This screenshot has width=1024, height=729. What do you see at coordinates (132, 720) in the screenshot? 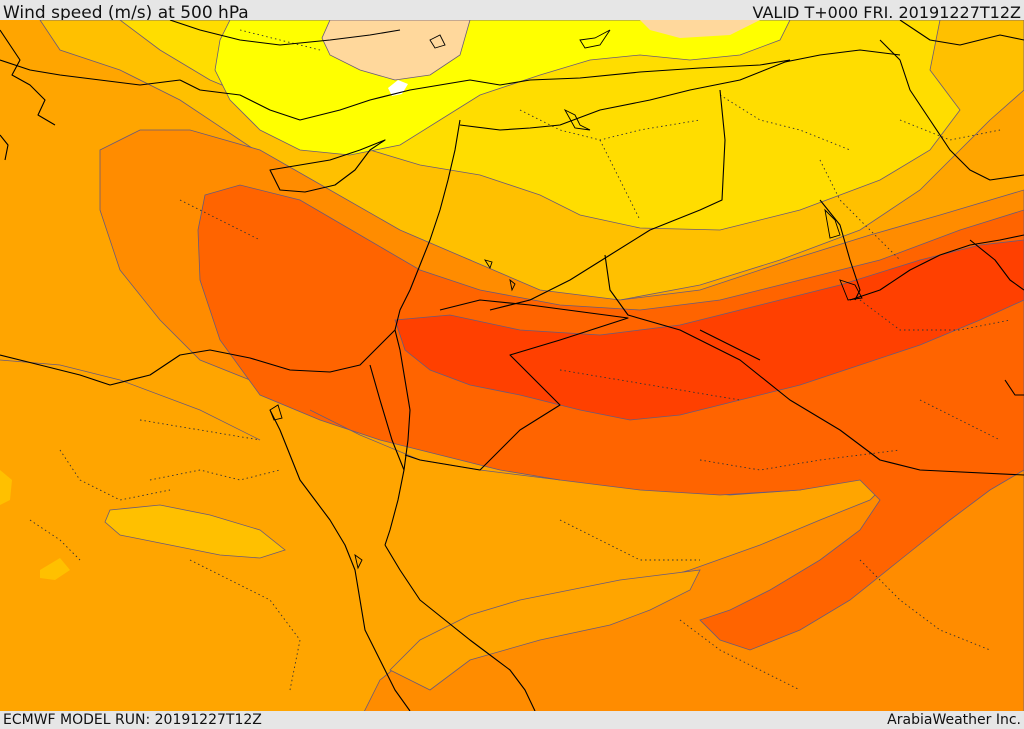
I see `model-run: ECMWF MODEL RUN: 20191227T12Z` at bounding box center [132, 720].